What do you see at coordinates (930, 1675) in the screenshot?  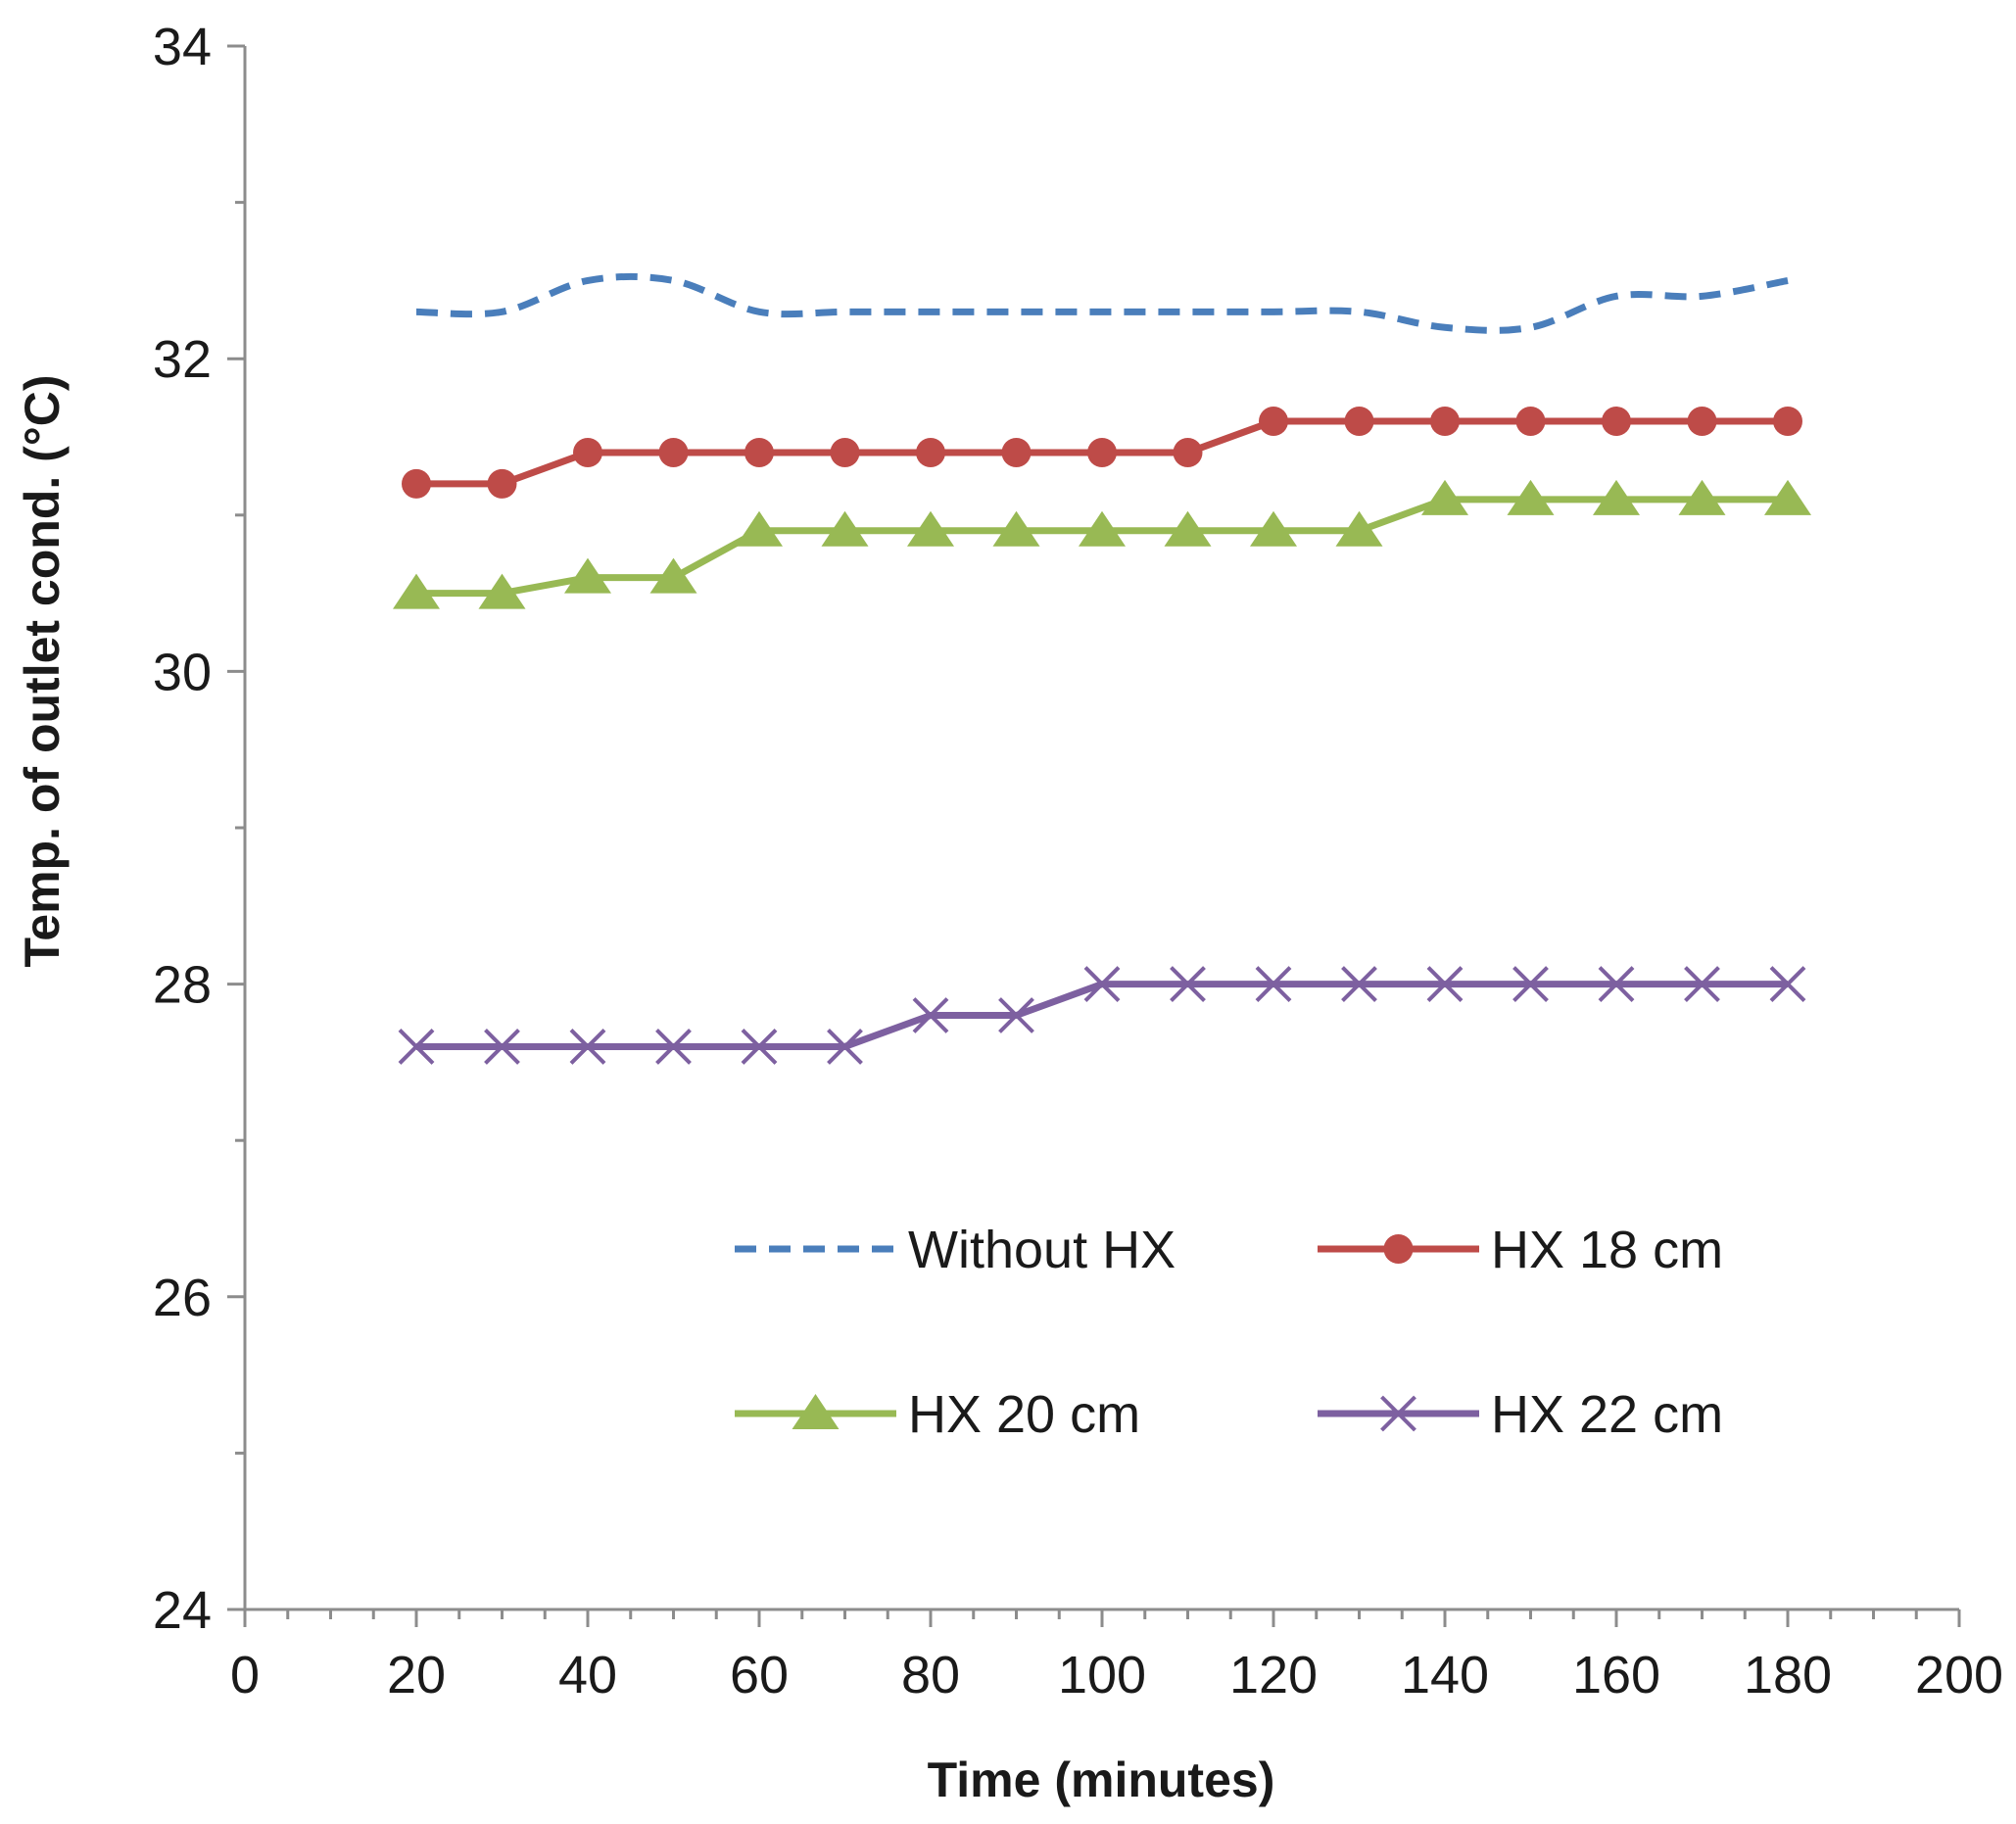 I see `x-tick-label: 80` at bounding box center [930, 1675].